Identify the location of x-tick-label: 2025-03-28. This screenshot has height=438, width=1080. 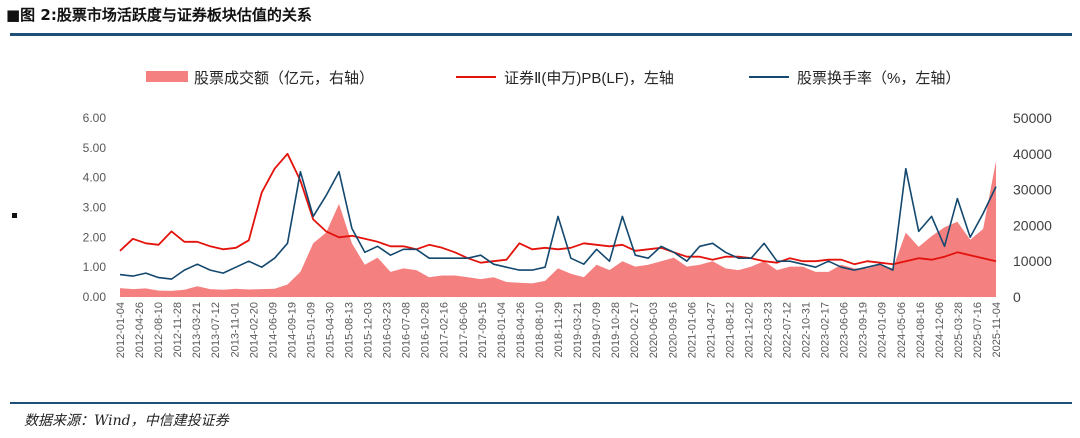
(959, 330).